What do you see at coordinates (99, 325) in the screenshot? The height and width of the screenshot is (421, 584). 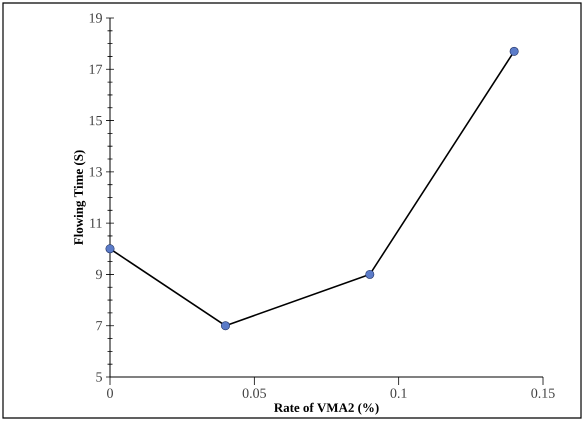 I see `y-tick-label: 7` at bounding box center [99, 325].